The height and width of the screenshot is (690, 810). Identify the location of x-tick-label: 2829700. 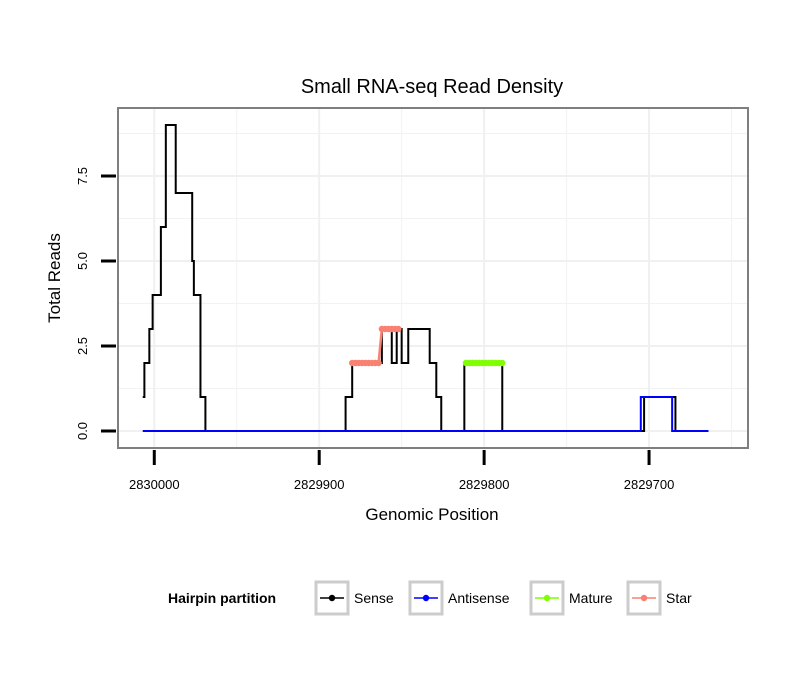
(649, 484).